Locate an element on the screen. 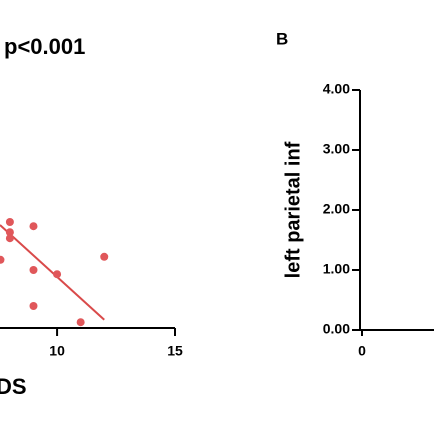 The height and width of the screenshot is (434, 434). y-tick-label: 2.00 is located at coordinates (336, 209).